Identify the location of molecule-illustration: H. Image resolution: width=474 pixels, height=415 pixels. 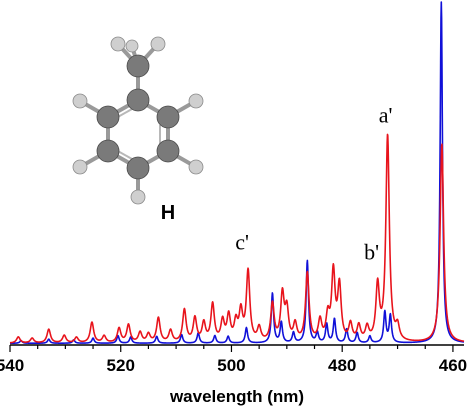
(138, 130).